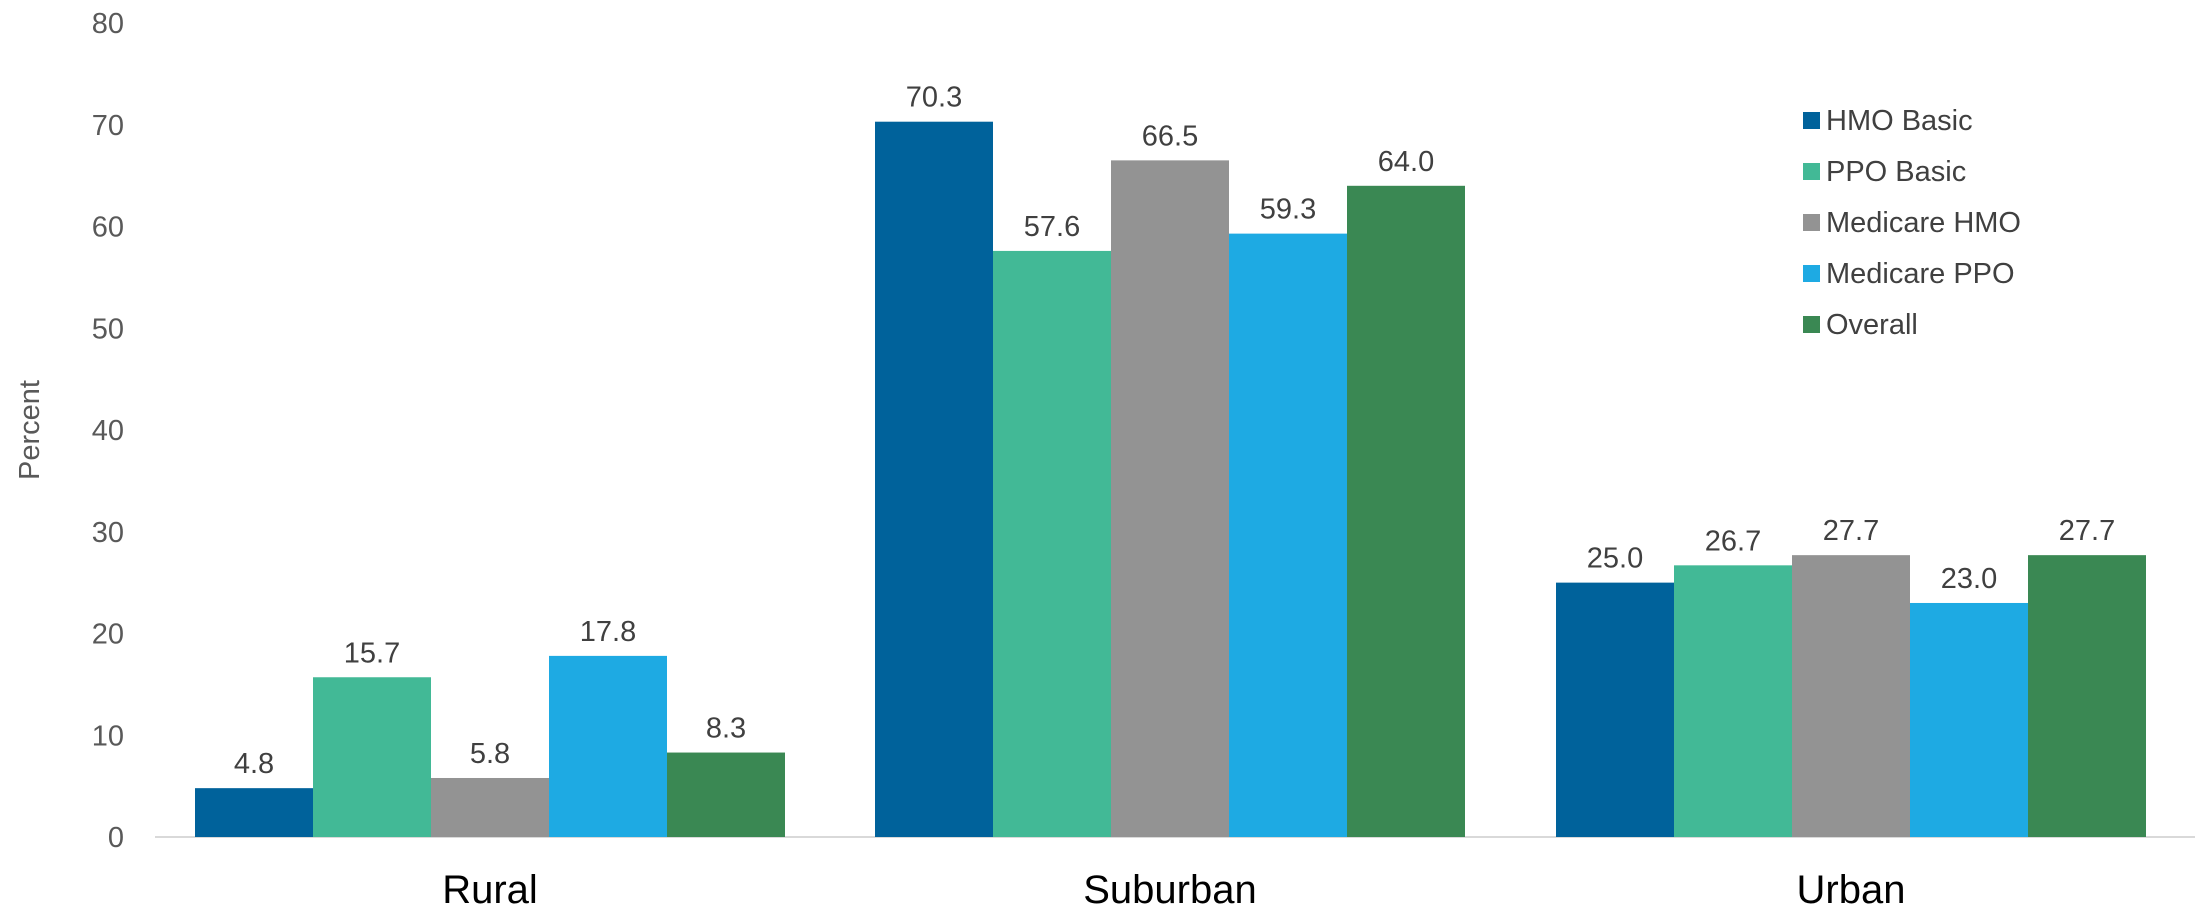 The image size is (2195, 907). Describe the element at coordinates (1896, 172) in the screenshot. I see `legend-label: PPO Basic` at that location.